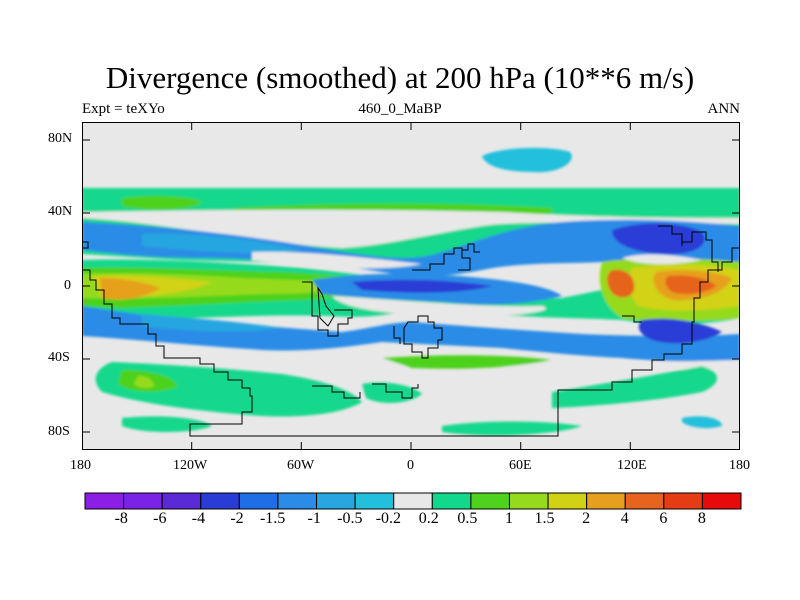  Describe the element at coordinates (336, 392) in the screenshot. I see `coastline-southamerica-tip` at that location.